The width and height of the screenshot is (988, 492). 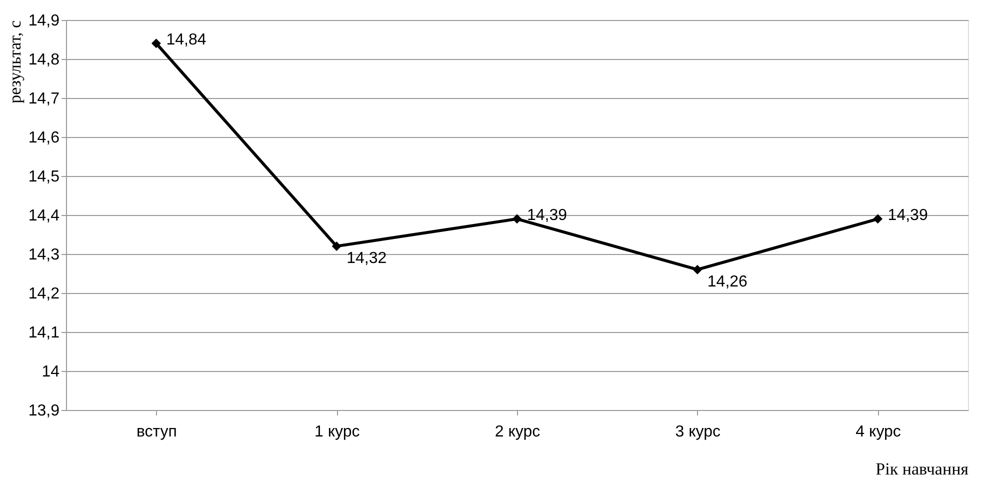 What do you see at coordinates (517, 432) in the screenshot?
I see `x-tick-label: 2 курс` at bounding box center [517, 432].